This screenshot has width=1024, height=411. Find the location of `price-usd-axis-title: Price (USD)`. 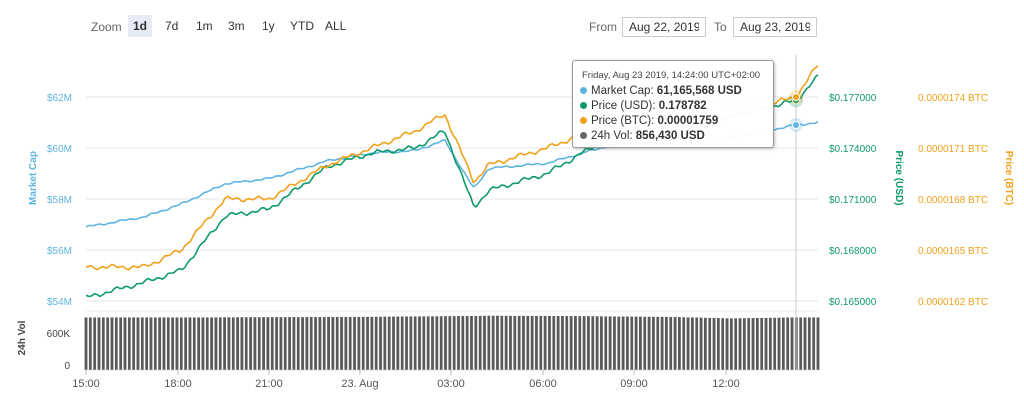

price-usd-axis-title: Price (USD) is located at coordinates (898, 177).